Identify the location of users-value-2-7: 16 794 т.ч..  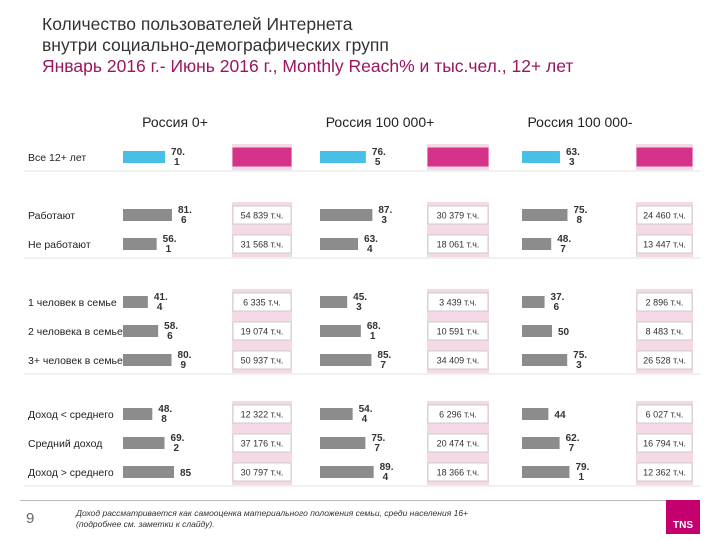
(664, 444).